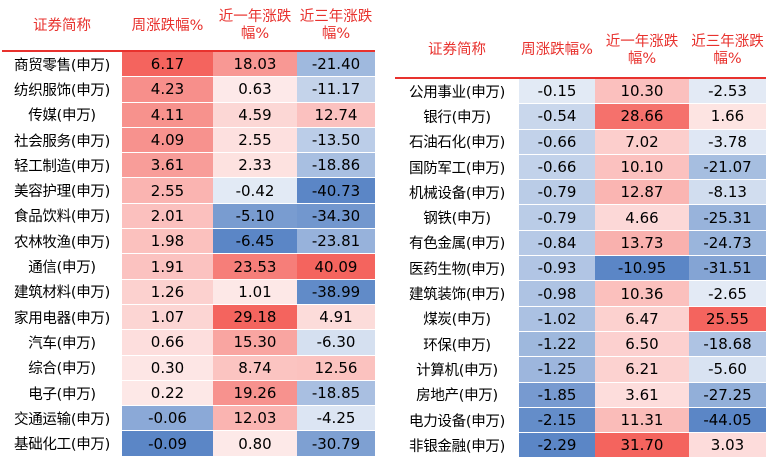 Image resolution: width=768 pixels, height=458 pixels. I want to click on table-row: 计算机(申万) -1.25 6.21 -5.60, so click(580, 369).